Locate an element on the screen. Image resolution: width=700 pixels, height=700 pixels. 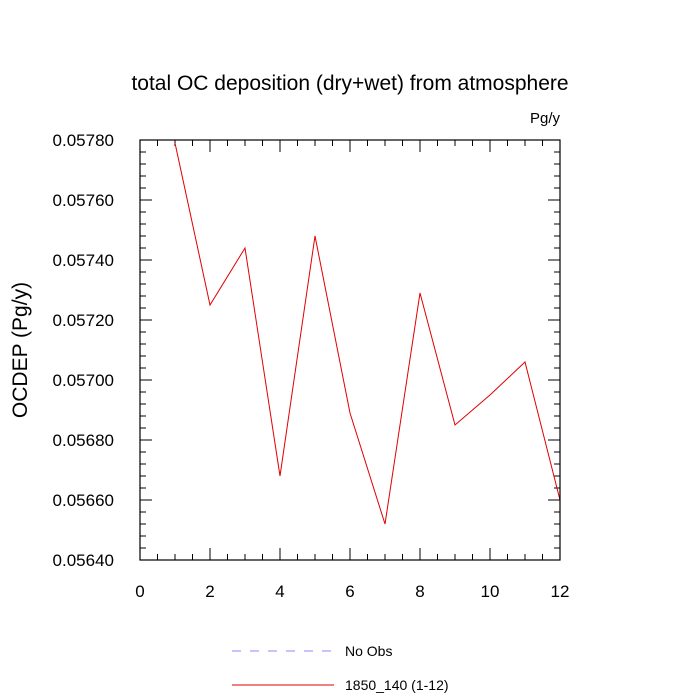
x-tick-label: 12 is located at coordinates (560, 591).